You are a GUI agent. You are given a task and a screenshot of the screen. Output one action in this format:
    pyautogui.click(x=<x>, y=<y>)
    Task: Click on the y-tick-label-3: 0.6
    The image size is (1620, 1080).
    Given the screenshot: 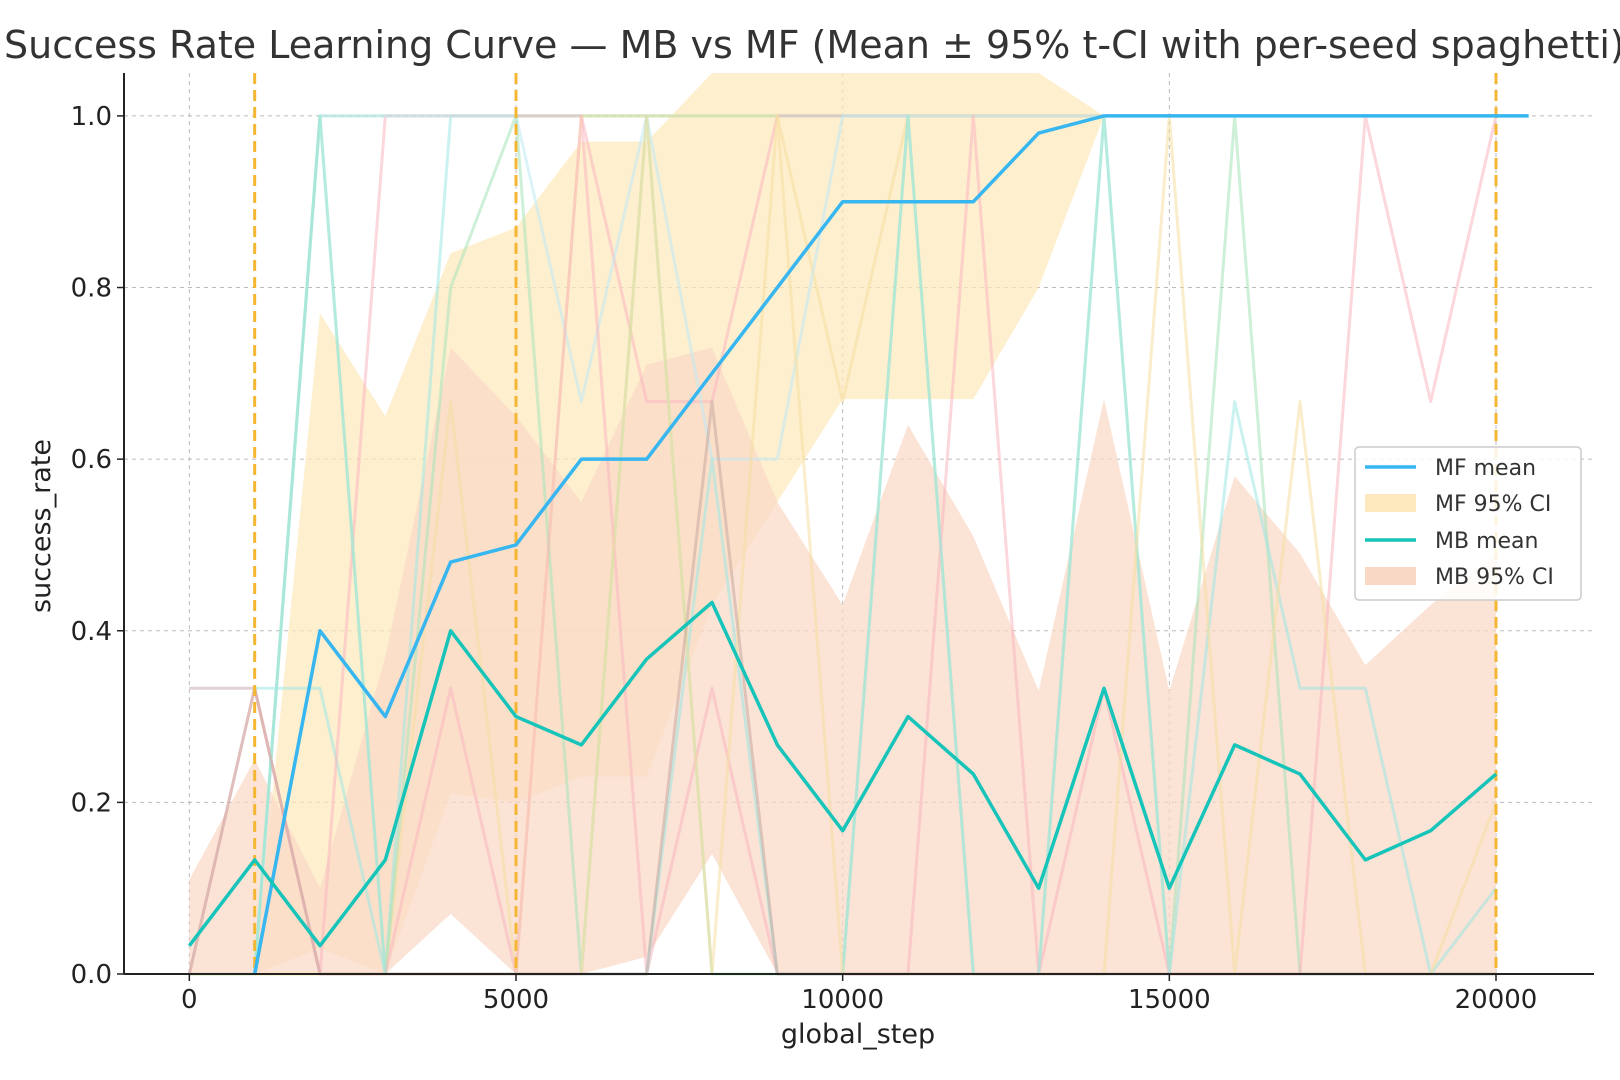 What is the action you would take?
    pyautogui.click(x=91, y=460)
    